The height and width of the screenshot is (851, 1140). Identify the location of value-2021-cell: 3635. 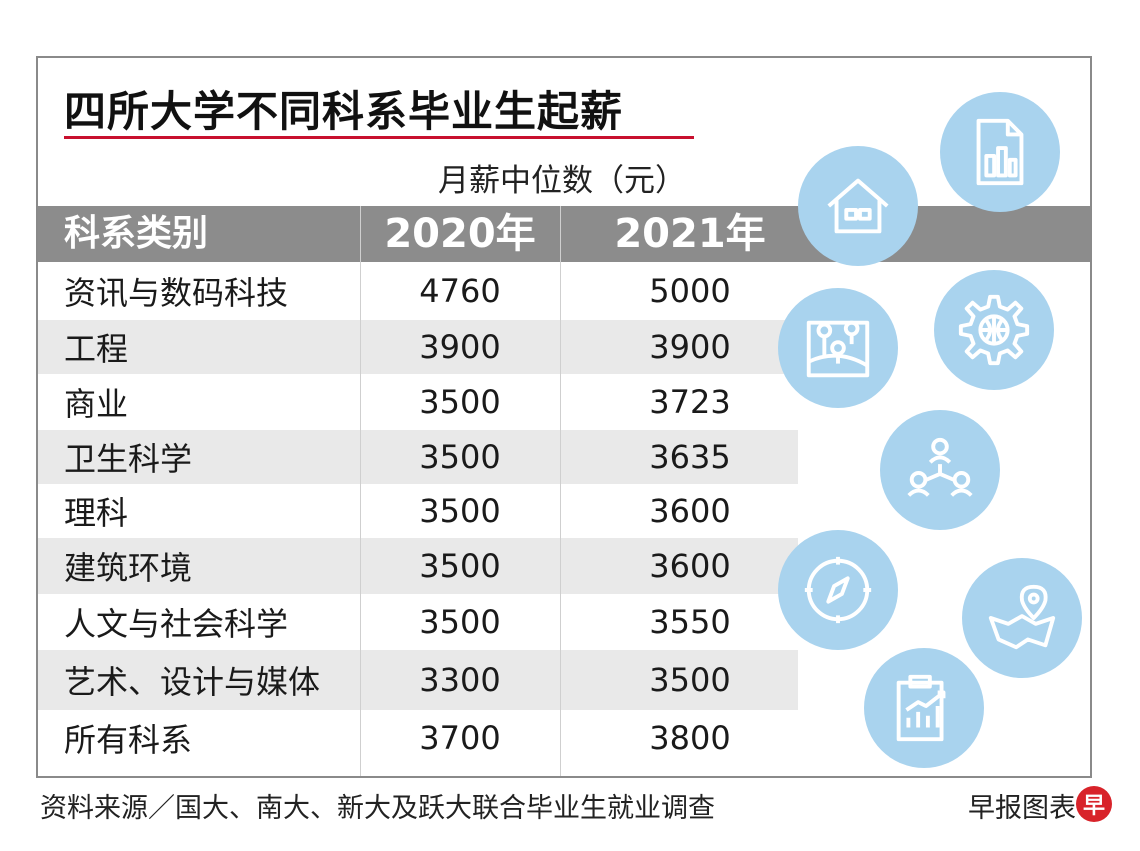
(690, 457).